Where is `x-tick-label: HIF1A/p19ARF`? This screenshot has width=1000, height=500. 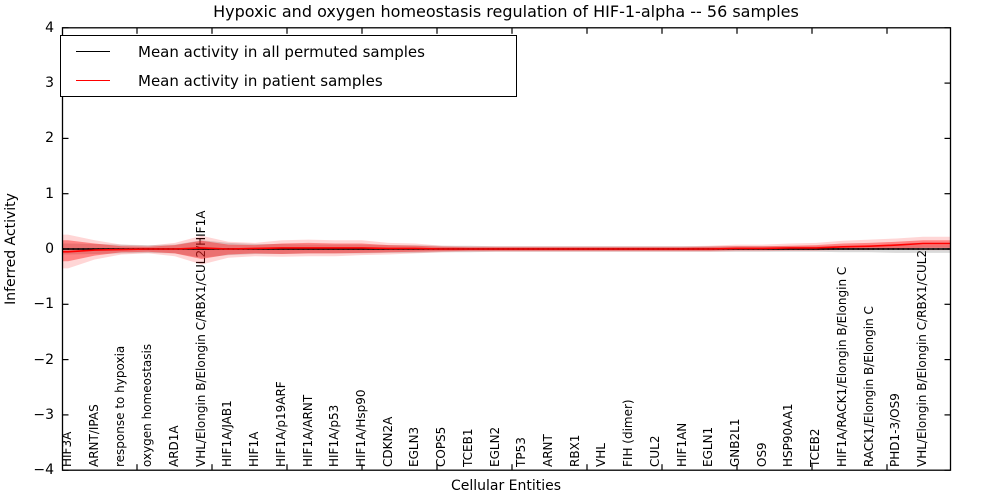
x-tick-label: HIF1A/p19ARF is located at coordinates (280, 424).